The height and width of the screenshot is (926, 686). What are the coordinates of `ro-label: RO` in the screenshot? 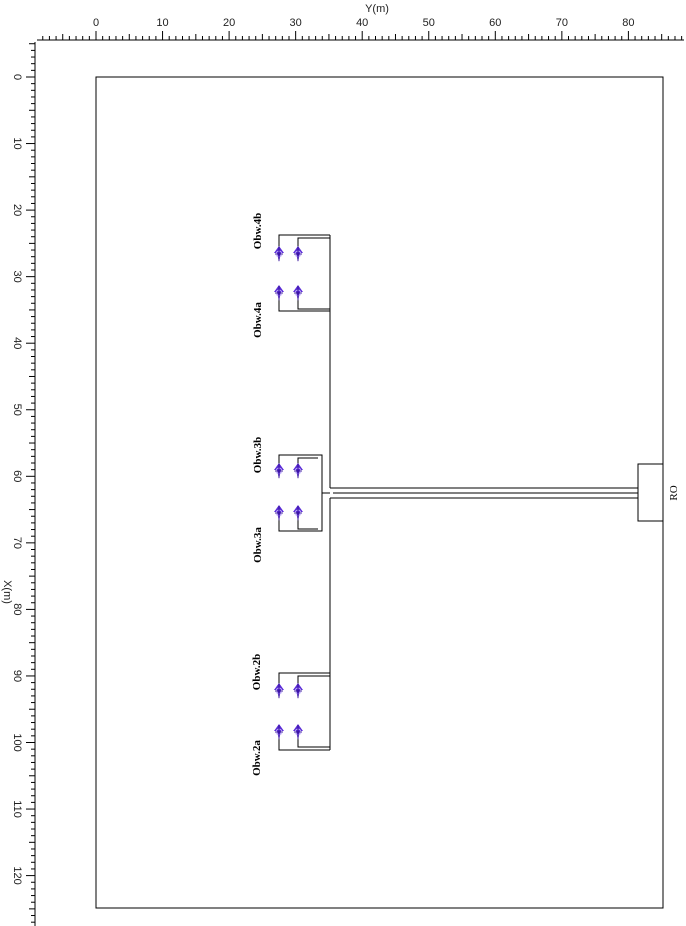 It's located at (674, 492).